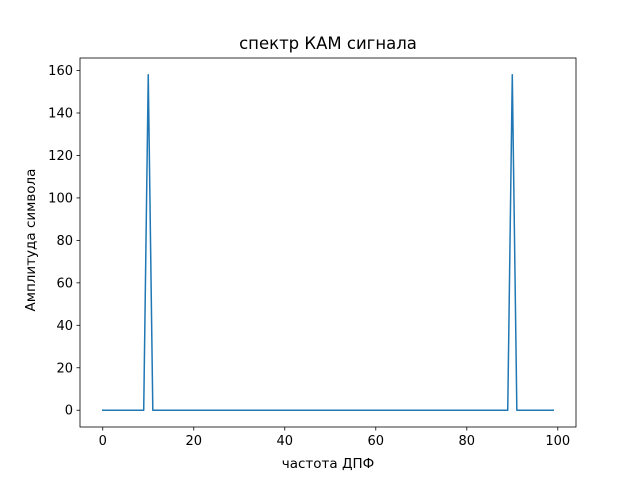  I want to click on y-tick-label: 40, so click(64, 326).